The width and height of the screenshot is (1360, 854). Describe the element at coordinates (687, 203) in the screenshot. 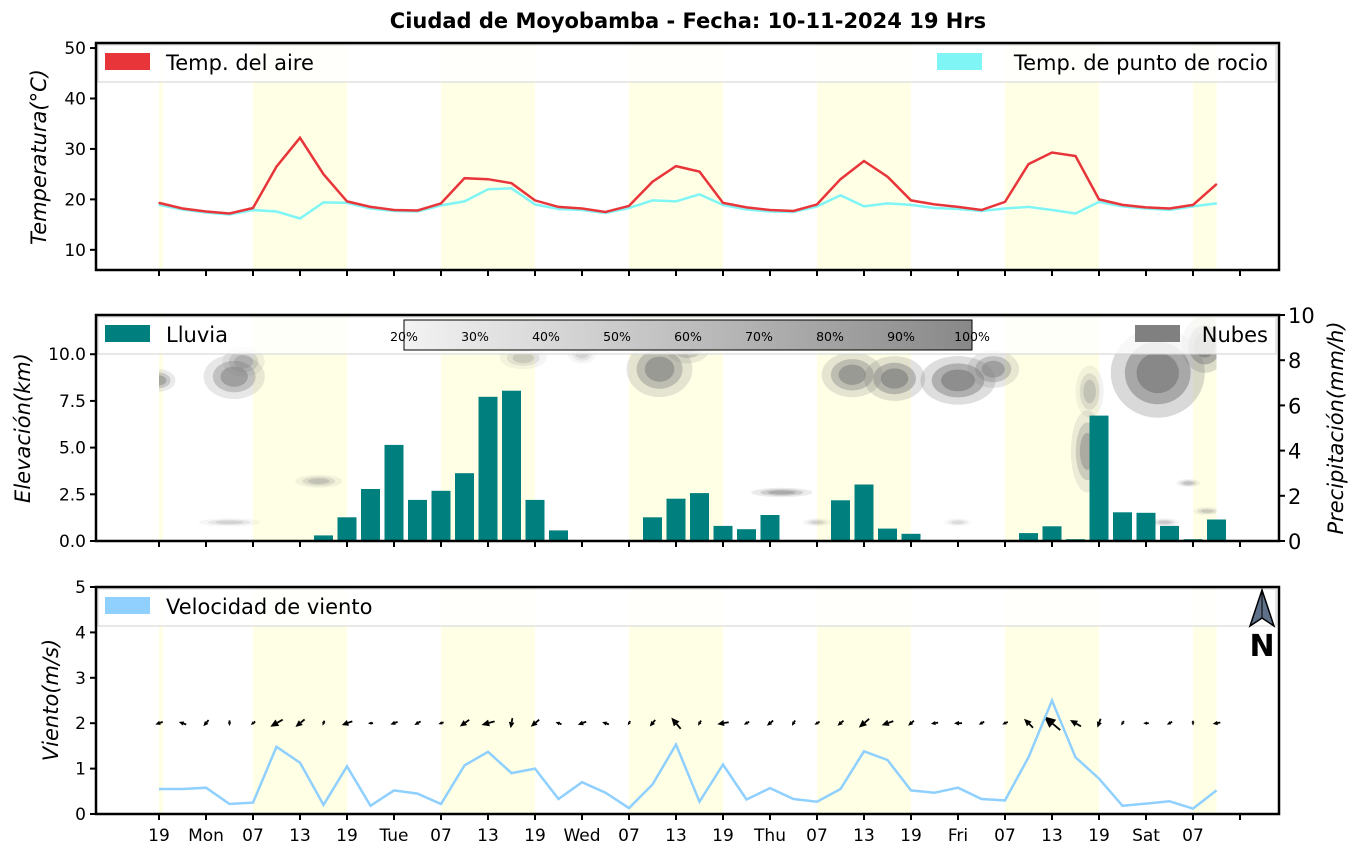

I see `dew-point-line` at that location.